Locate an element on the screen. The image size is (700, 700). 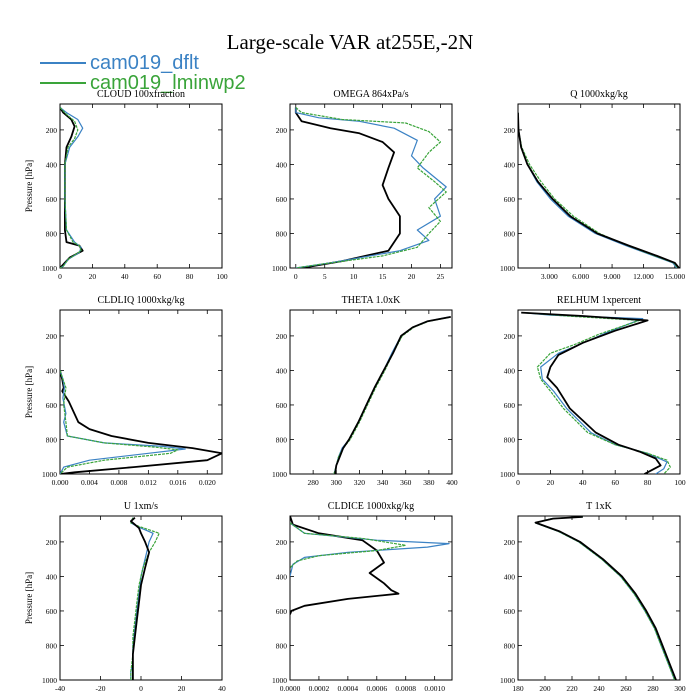
x-tick-label: 300 is located at coordinates (337, 482).